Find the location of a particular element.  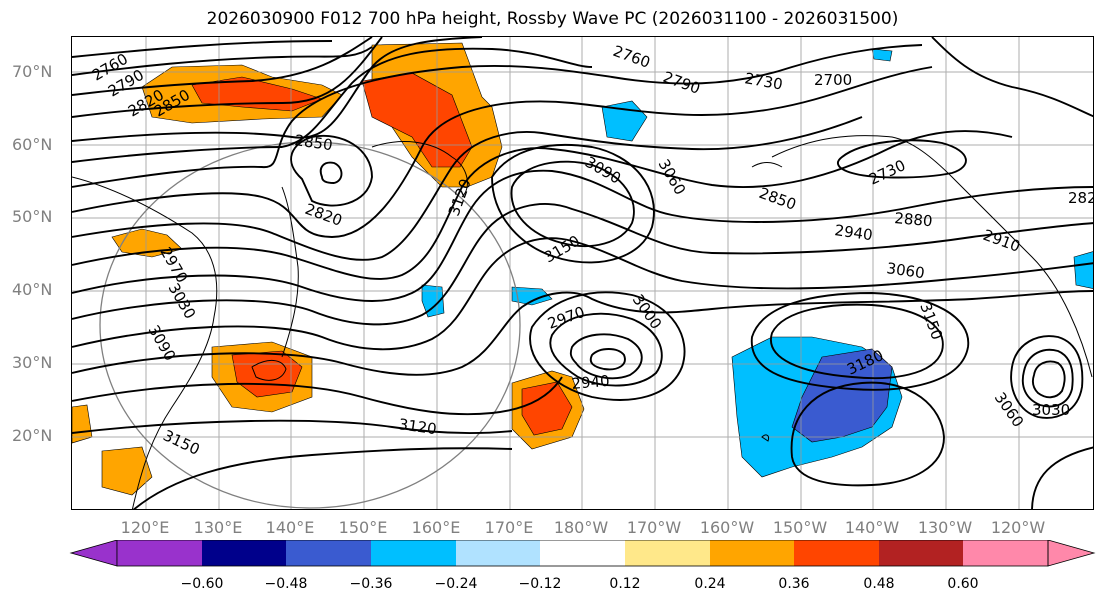

lon-label-140w: 140°W is located at coordinates (872, 527).